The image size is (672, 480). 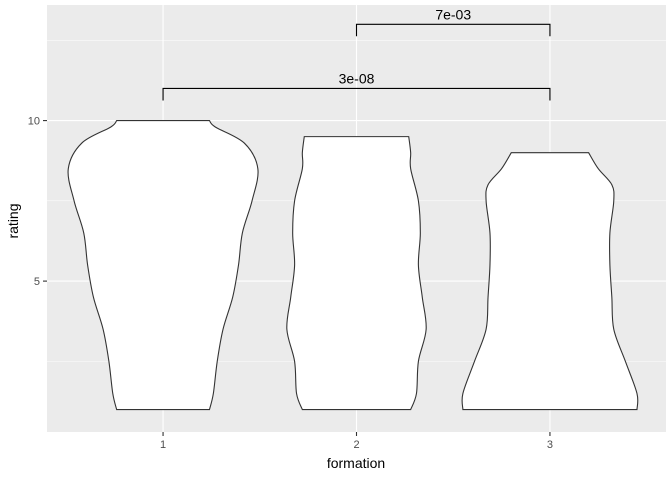 What do you see at coordinates (13, 220) in the screenshot?
I see `y-axis-title: rating` at bounding box center [13, 220].